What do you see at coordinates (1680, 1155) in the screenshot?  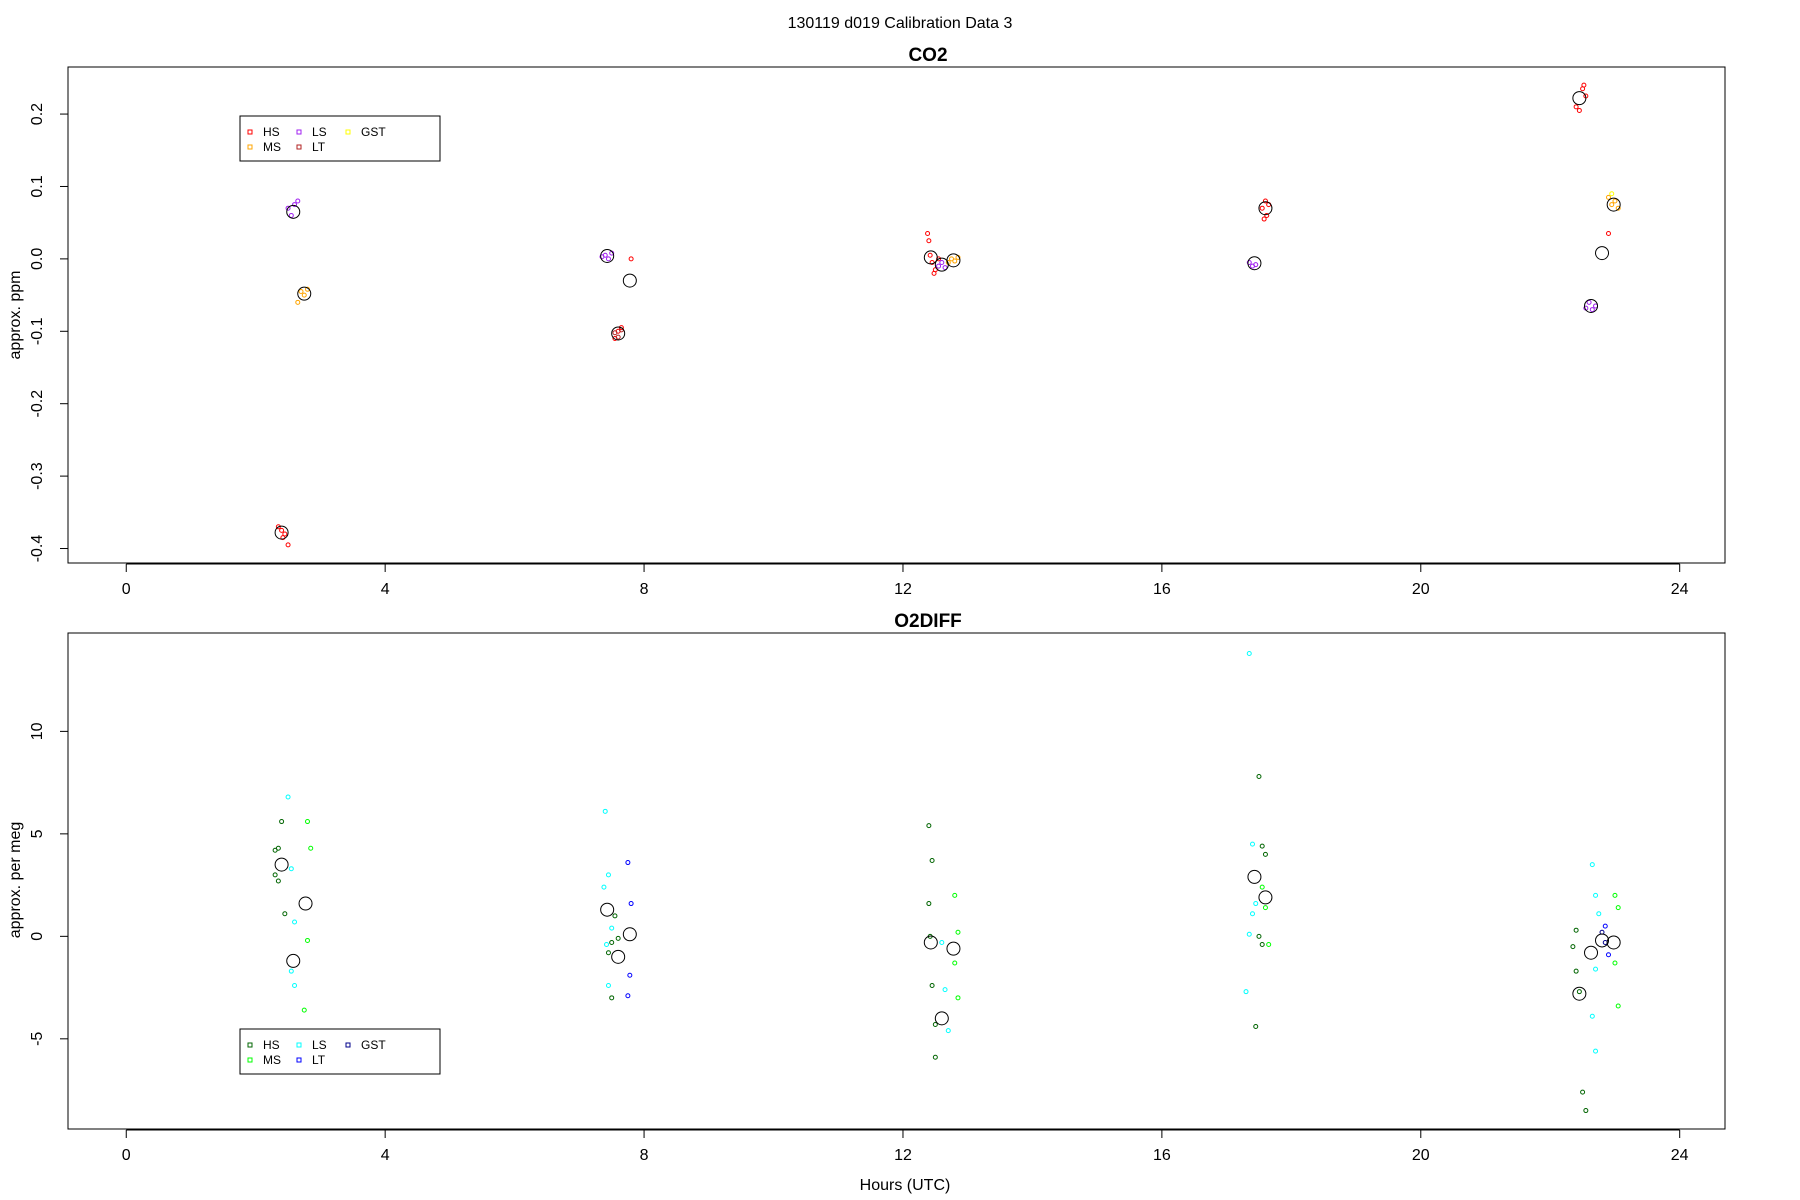 I see `o2-x-tick-label: 24` at bounding box center [1680, 1155].